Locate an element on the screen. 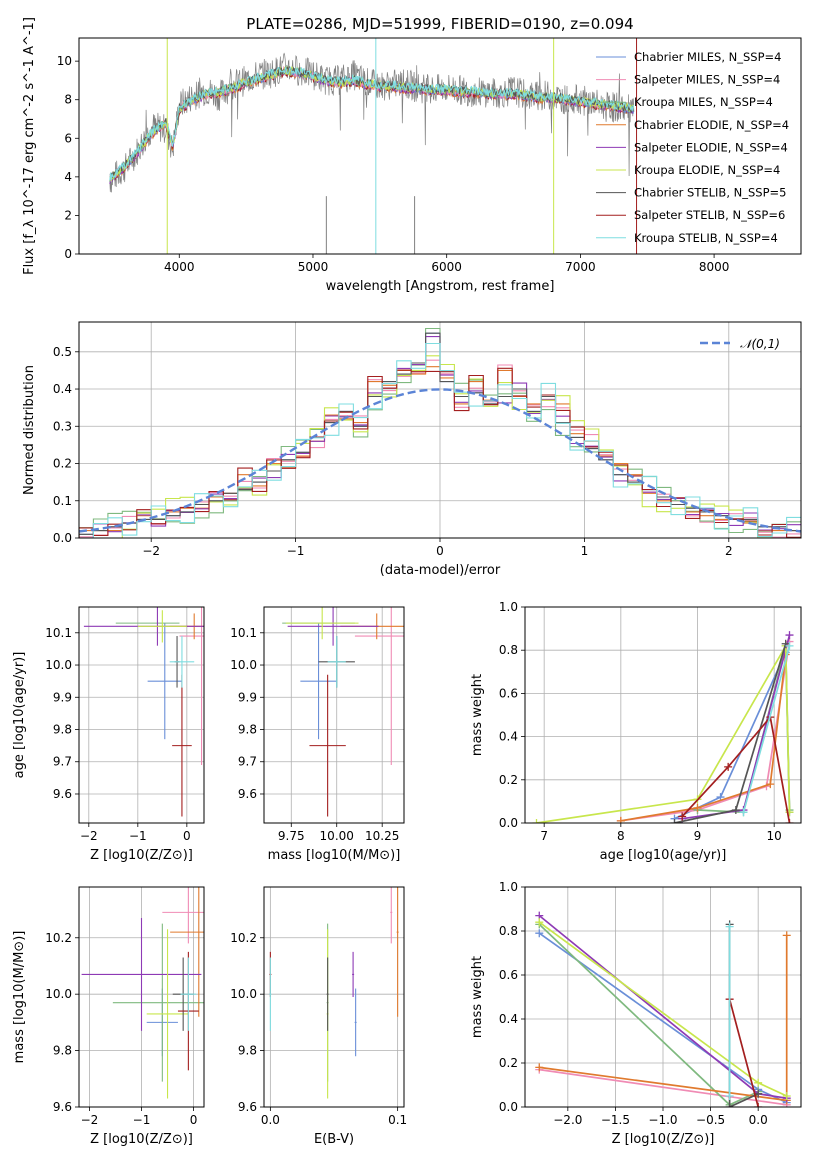 The height and width of the screenshot is (1170, 819). spectrum-lines is located at coordinates (373, 146).